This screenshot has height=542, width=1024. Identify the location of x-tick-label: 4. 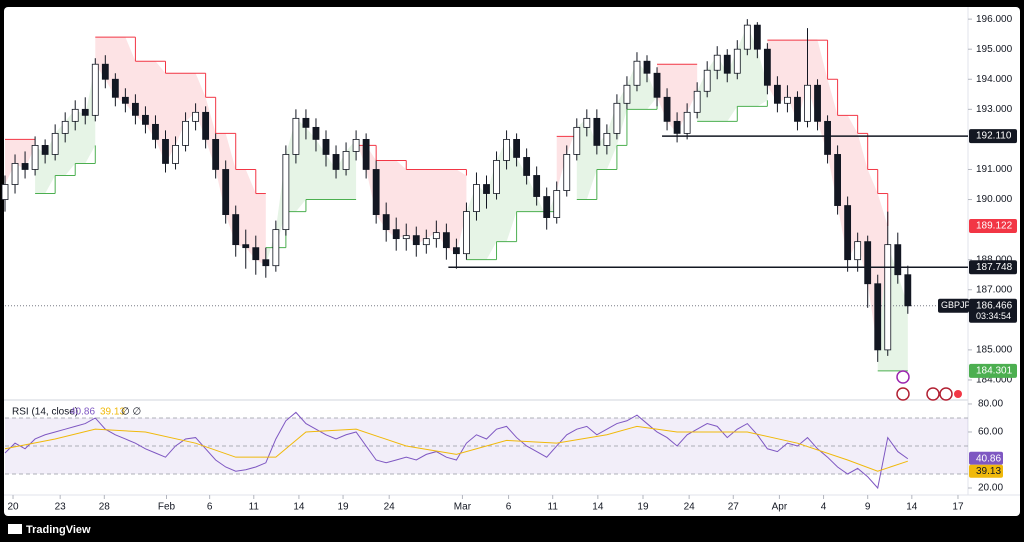
(824, 507).